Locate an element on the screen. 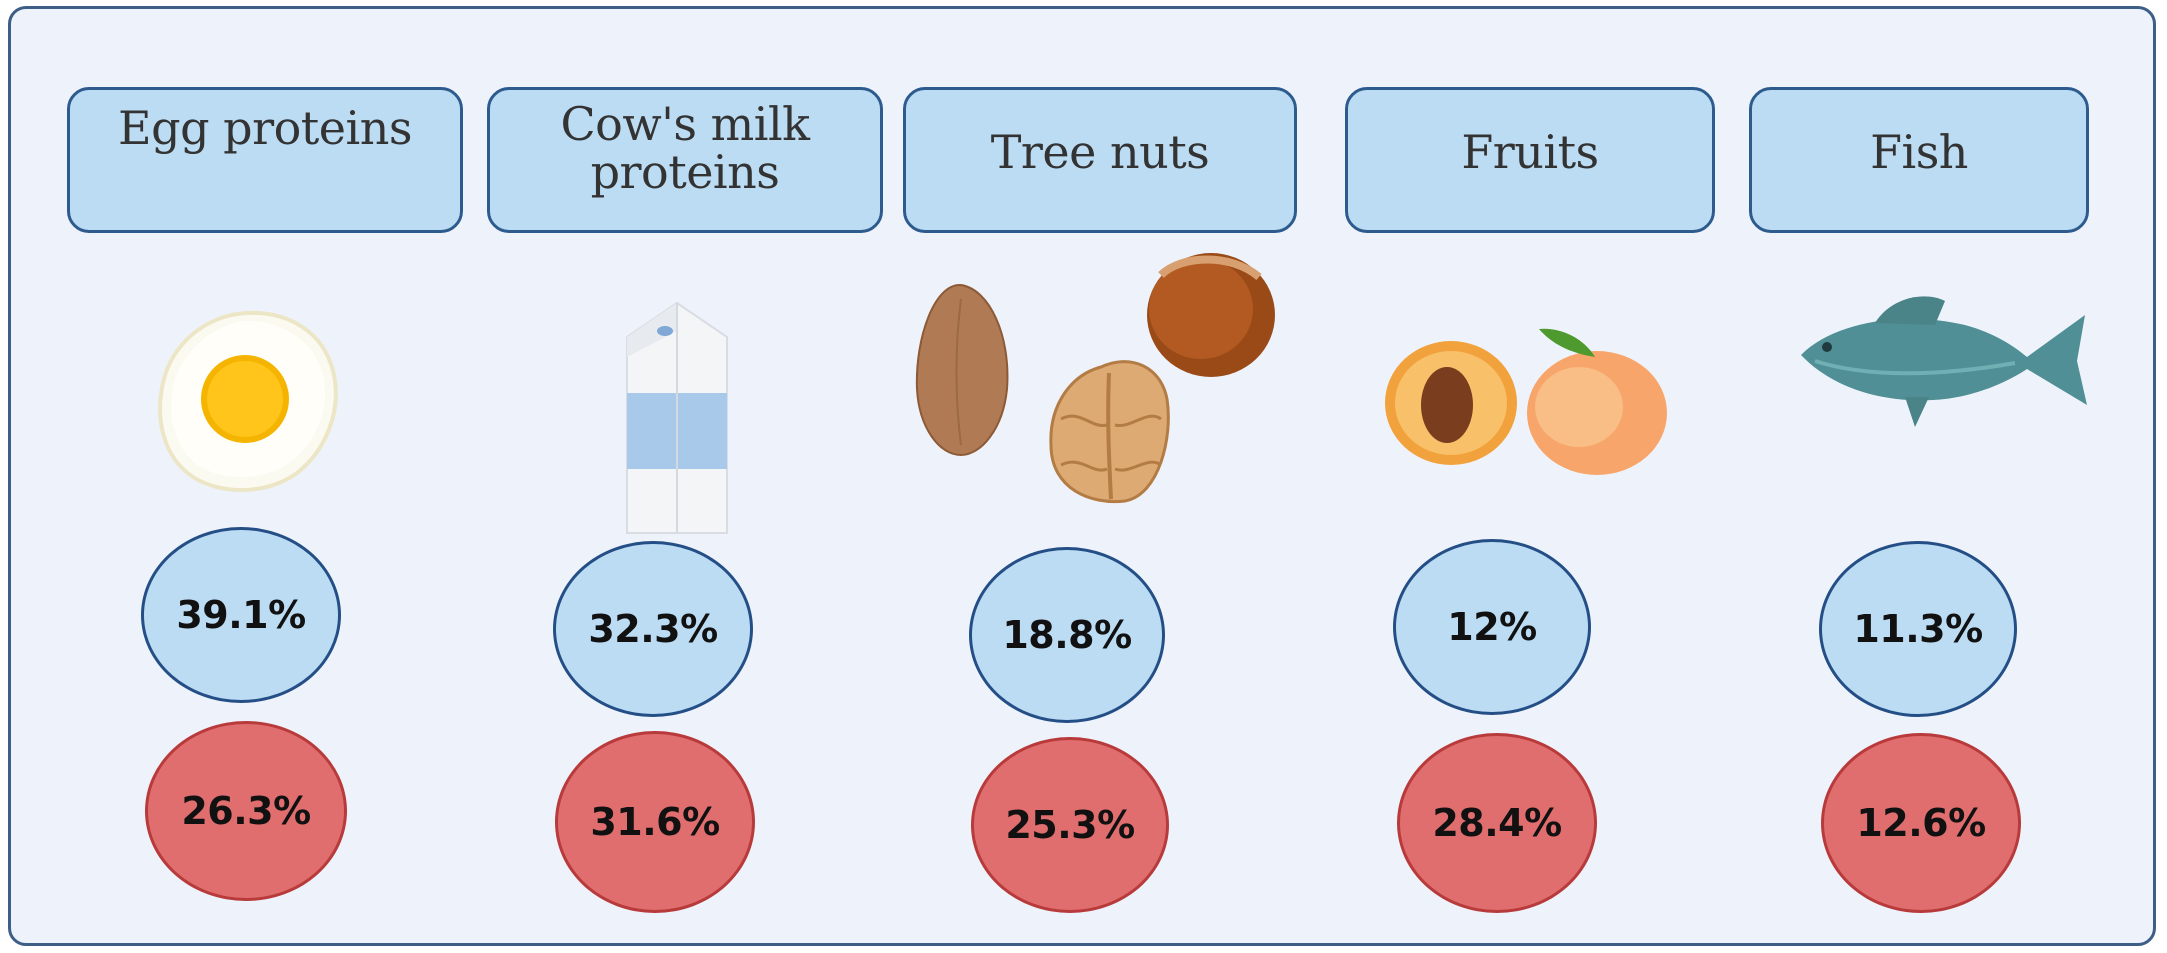  percentage-blue-fish: 11.3% is located at coordinates (1918, 629).